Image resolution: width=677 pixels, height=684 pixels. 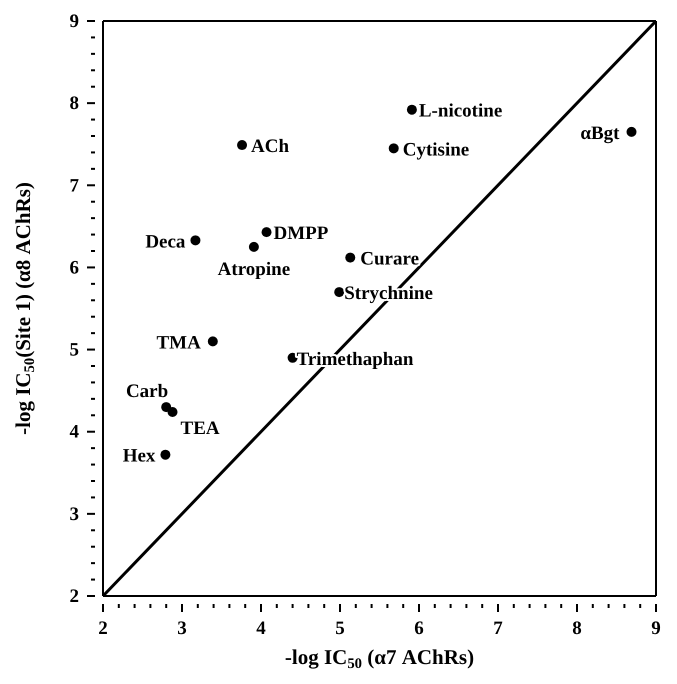 What do you see at coordinates (460, 111) in the screenshot?
I see `annotation: L-nicotine` at bounding box center [460, 111].